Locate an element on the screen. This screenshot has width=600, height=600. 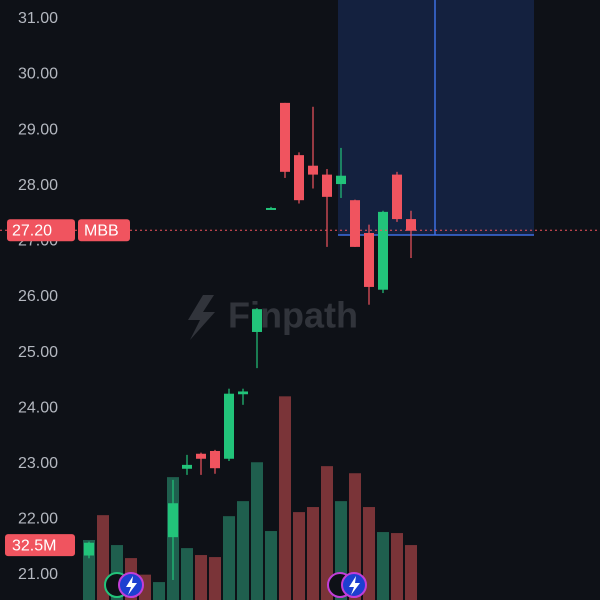
volume-label-bg is located at coordinates (40, 545).